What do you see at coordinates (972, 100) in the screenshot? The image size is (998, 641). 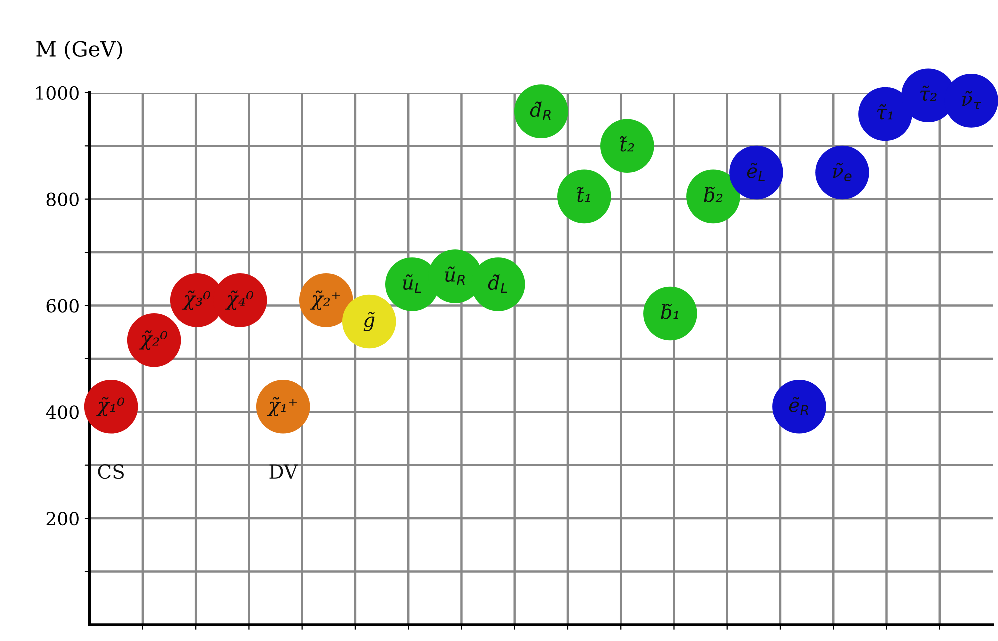 I see `data-label: ν̃$_{τ}$` at bounding box center [972, 100].